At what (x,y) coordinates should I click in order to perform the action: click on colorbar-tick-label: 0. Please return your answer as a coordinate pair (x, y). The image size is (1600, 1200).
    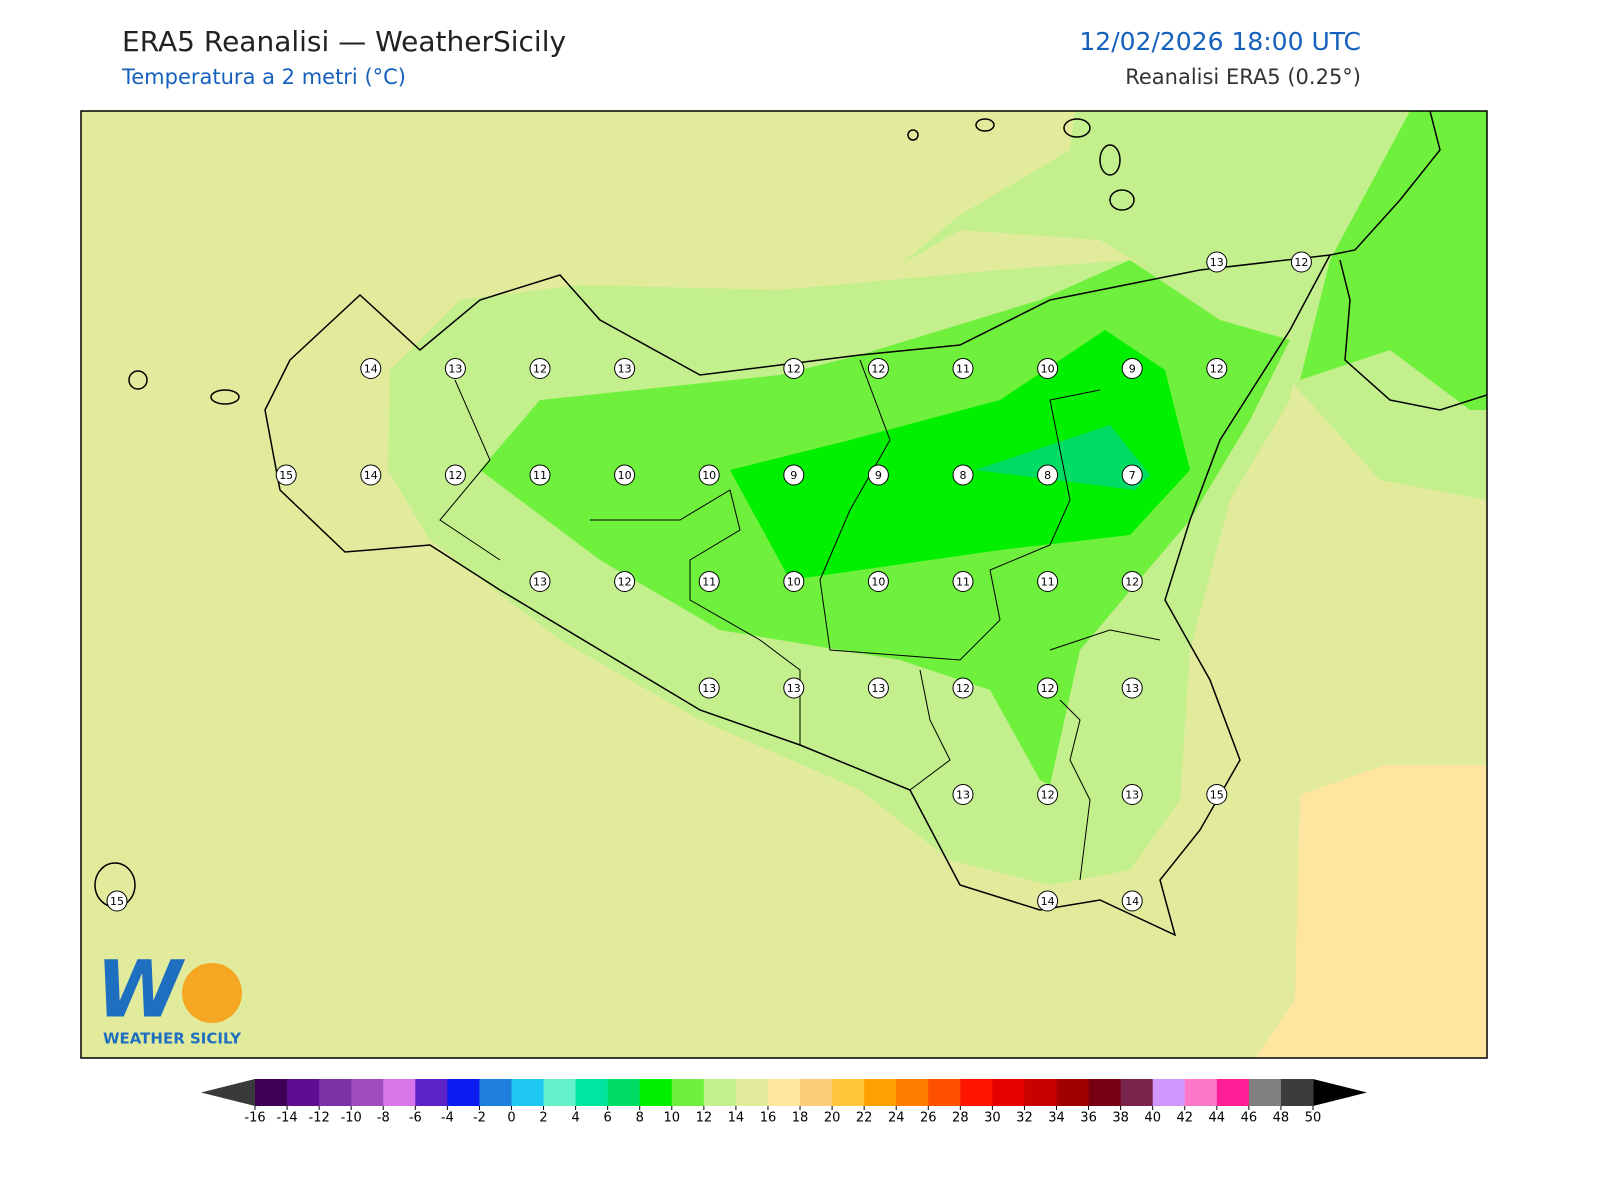
    Looking at the image, I should click on (511, 1118).